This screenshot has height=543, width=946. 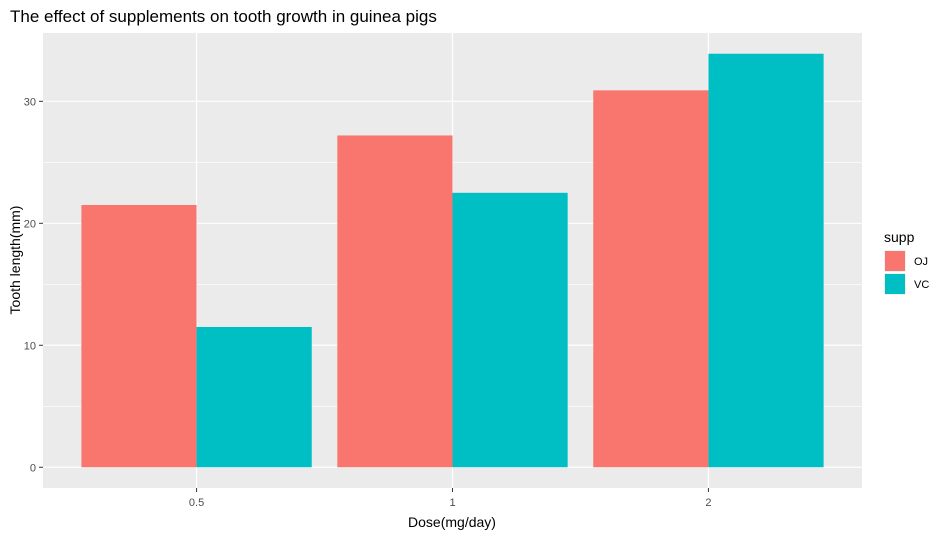 I want to click on legend-swatch-OJ, so click(x=895, y=261).